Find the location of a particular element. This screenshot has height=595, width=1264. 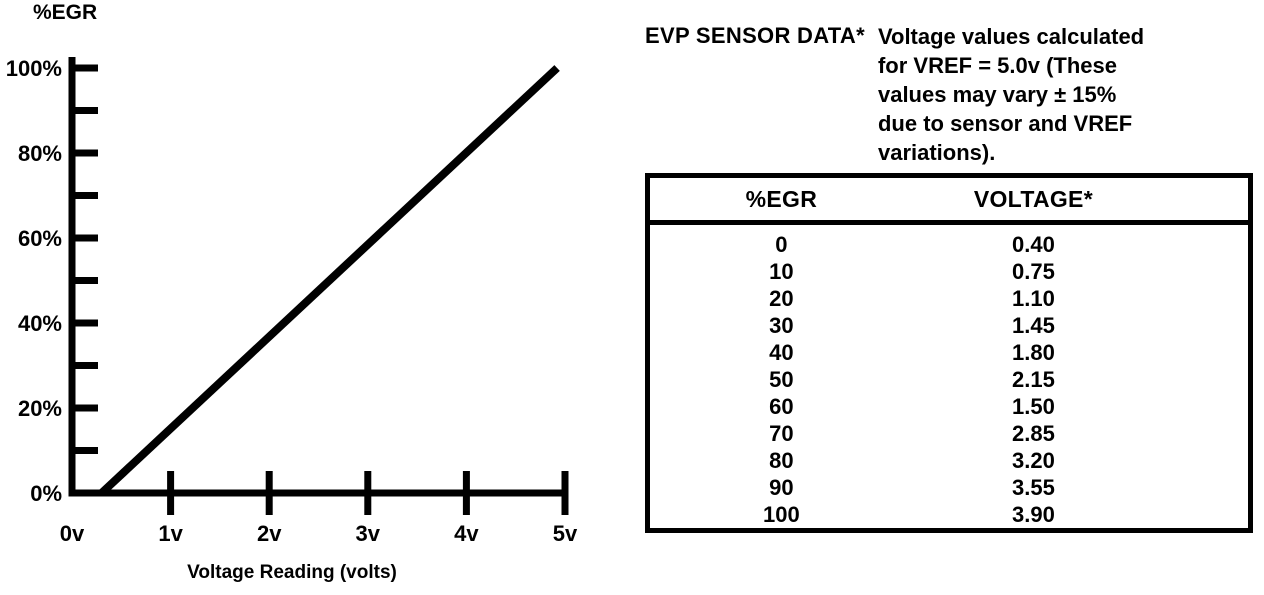

cell-voltage: 2.85 is located at coordinates (1033, 433).